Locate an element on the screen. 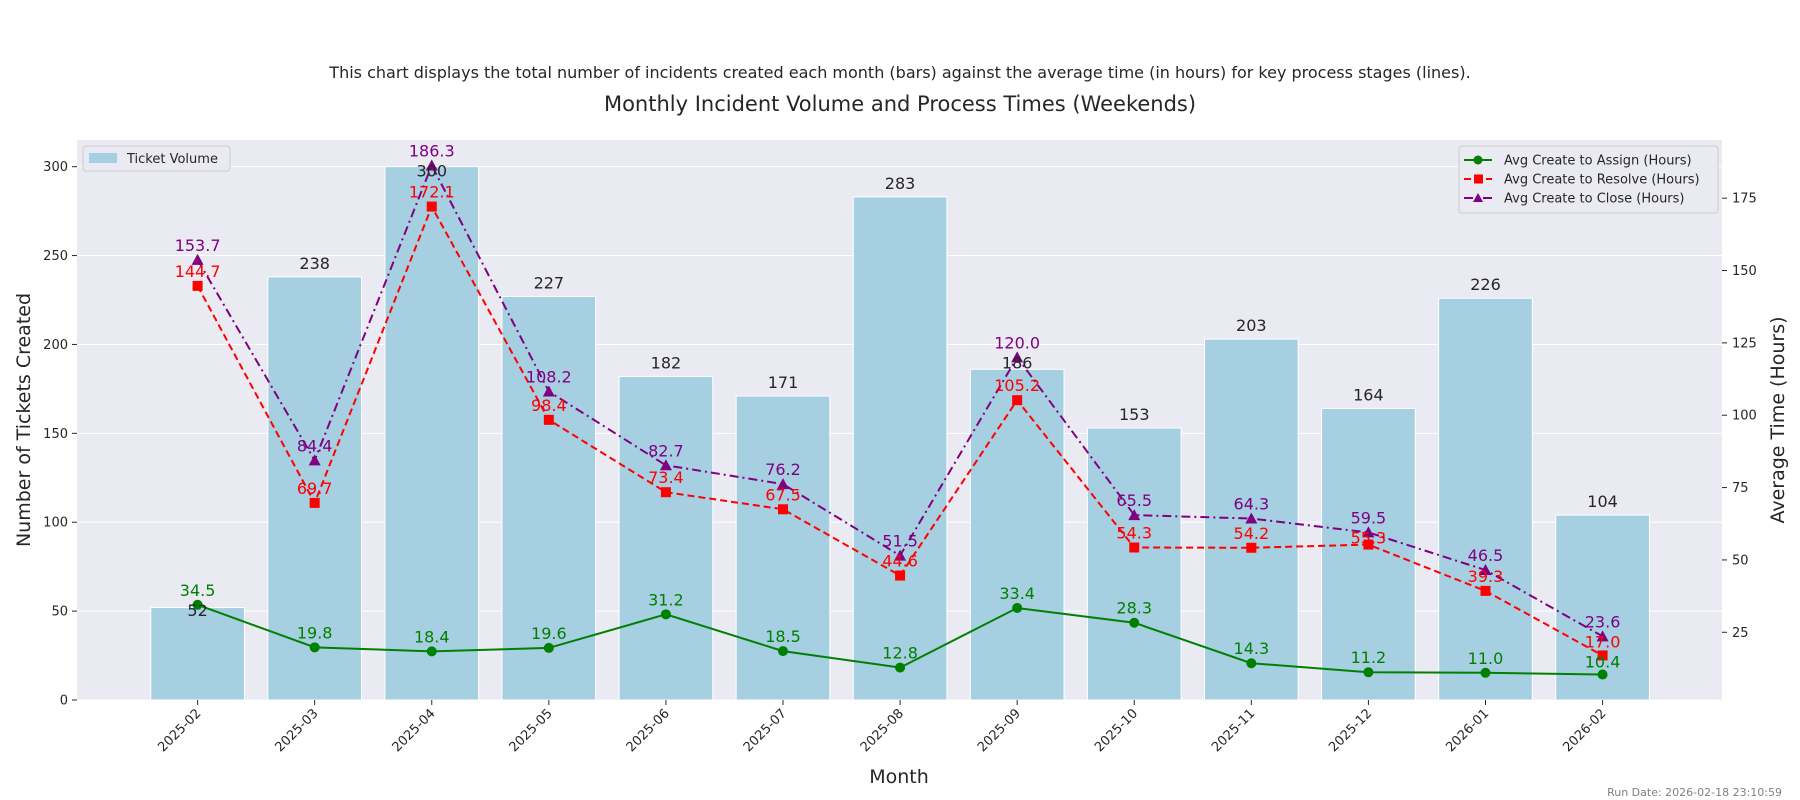 The width and height of the screenshot is (1800, 800). y-tick-label: 200 is located at coordinates (55, 345).